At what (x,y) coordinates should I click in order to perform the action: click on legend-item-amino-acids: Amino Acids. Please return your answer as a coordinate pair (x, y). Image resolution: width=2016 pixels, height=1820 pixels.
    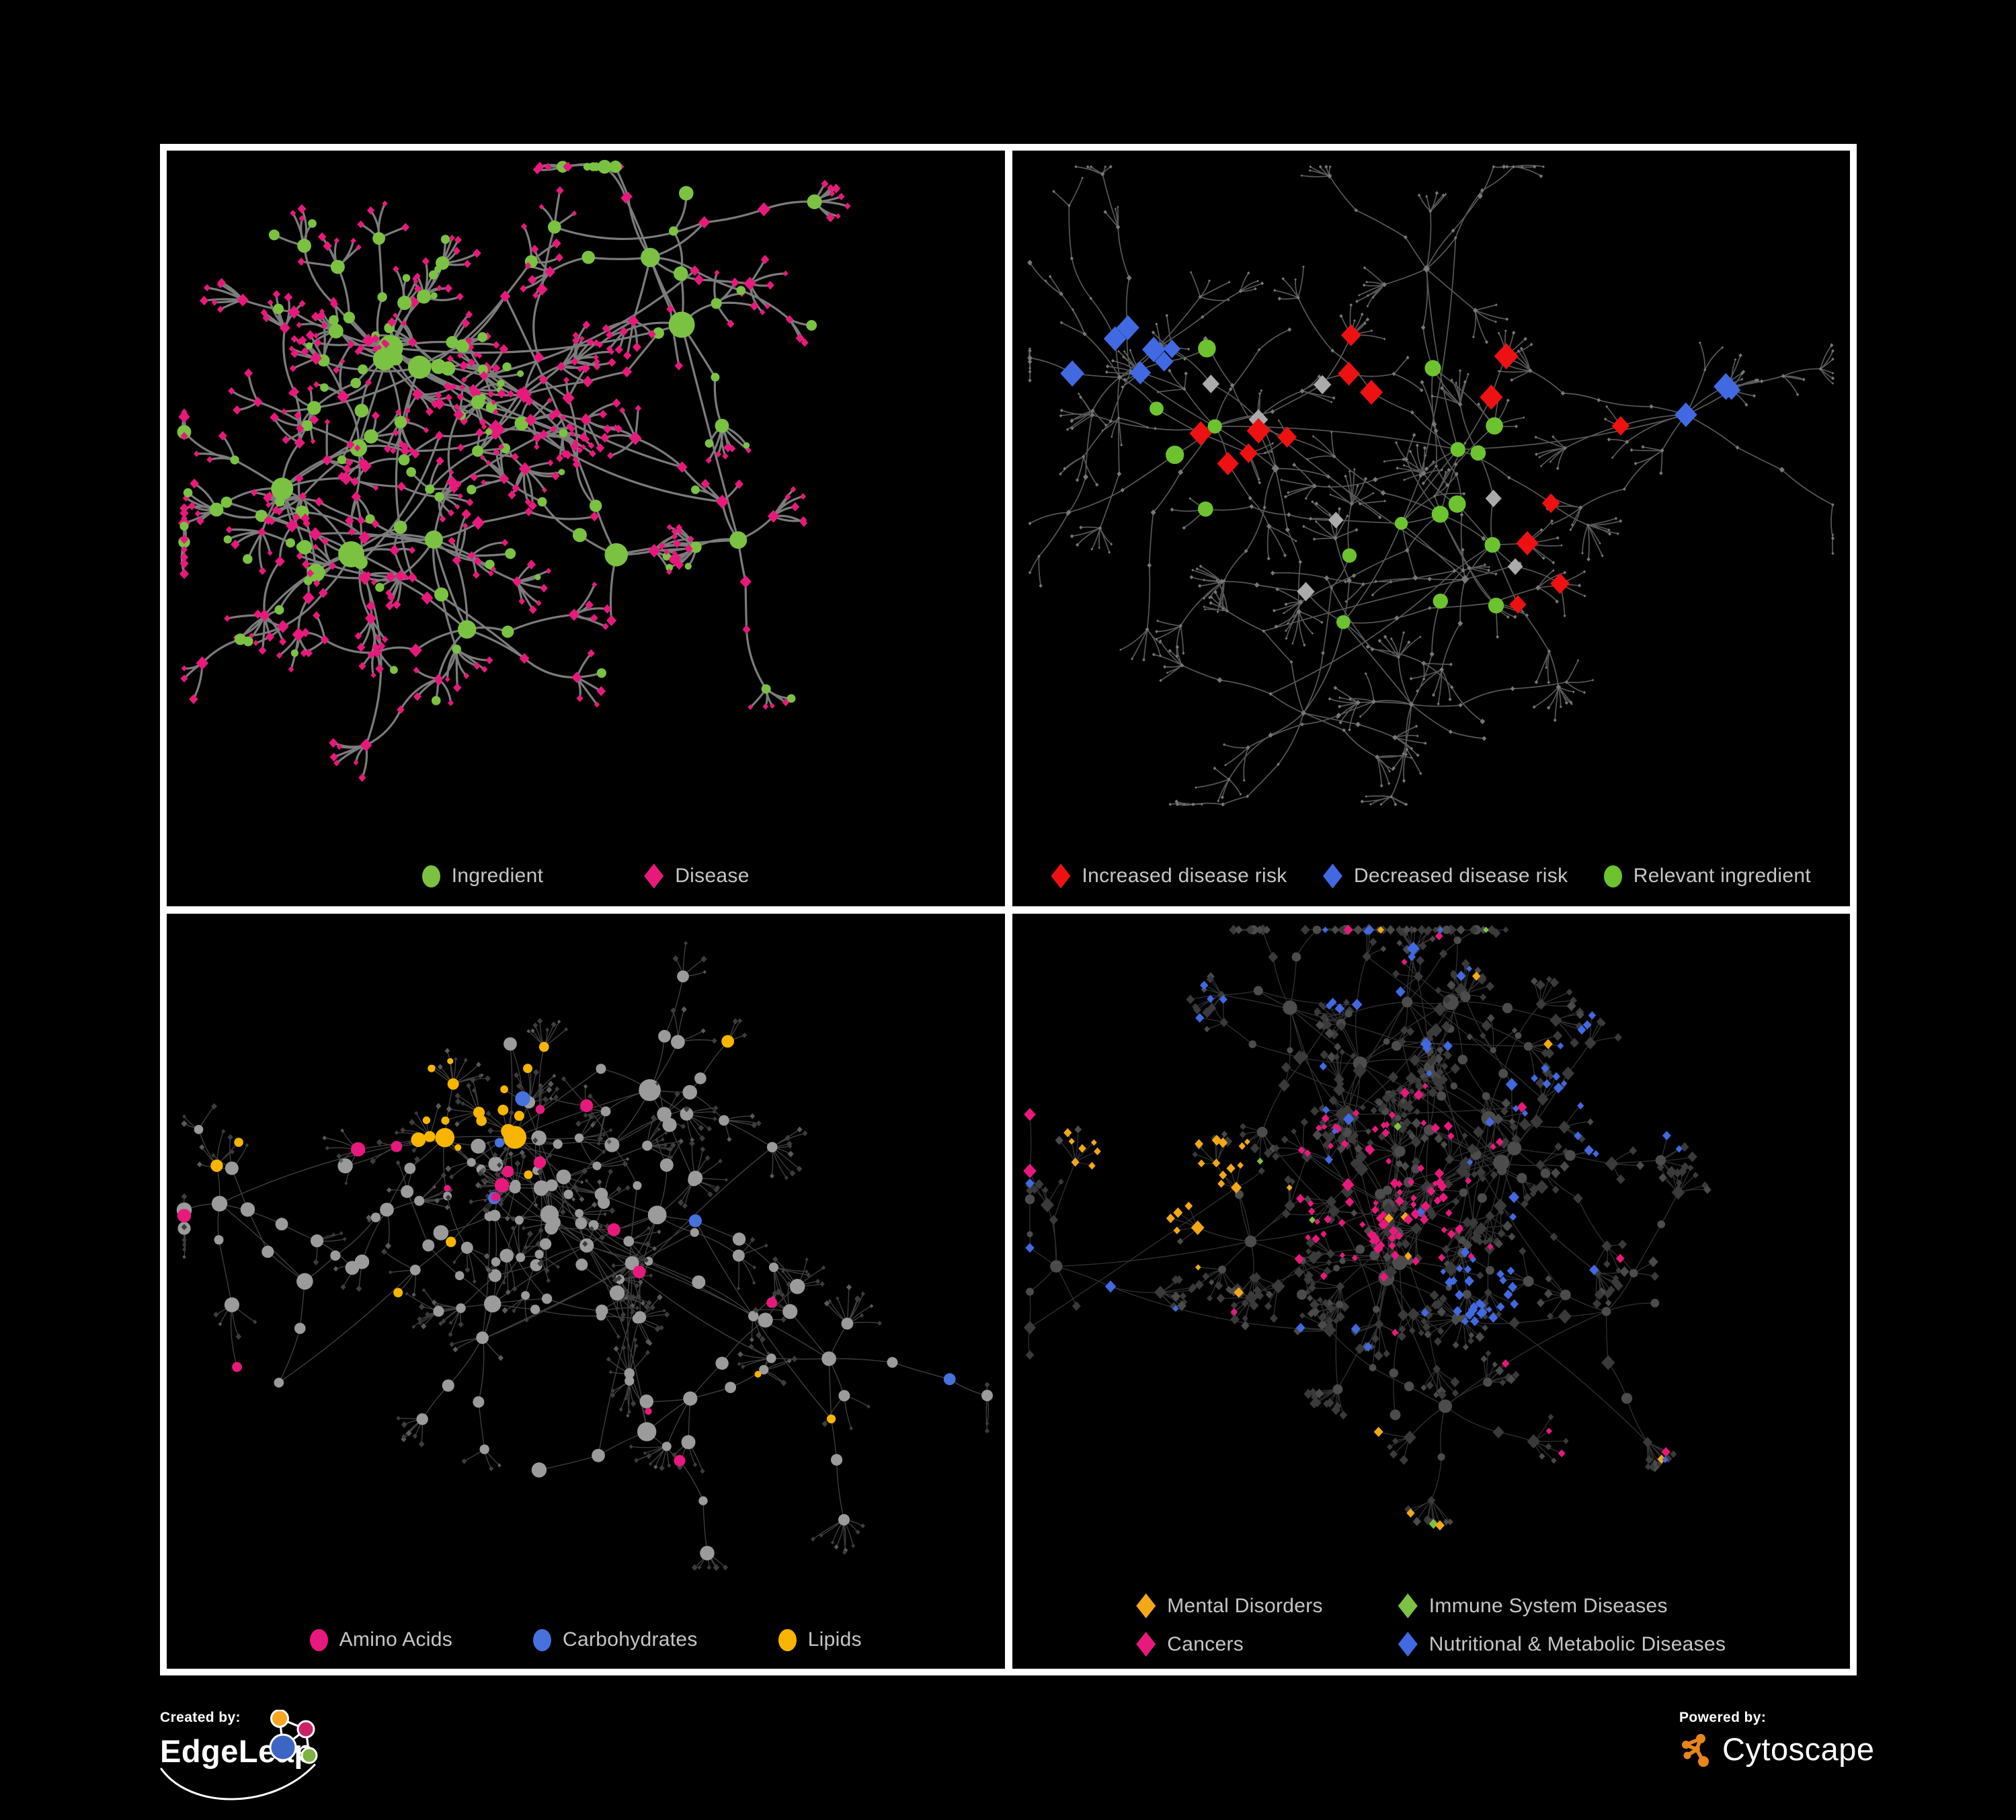
    Looking at the image, I should click on (380, 1639).